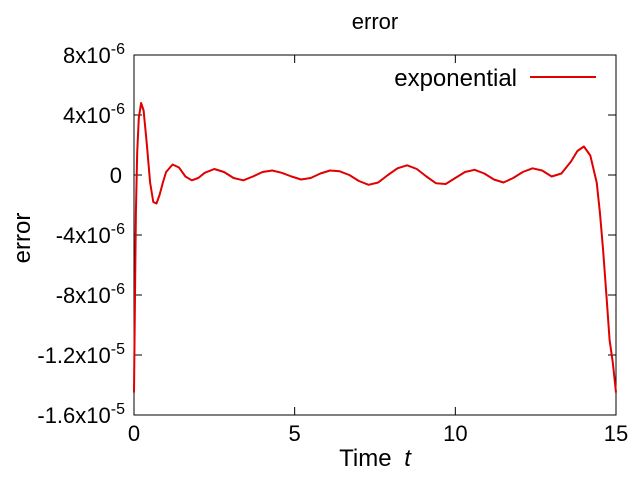 The image size is (640, 478). What do you see at coordinates (375, 21) in the screenshot?
I see `chart-title: error` at bounding box center [375, 21].